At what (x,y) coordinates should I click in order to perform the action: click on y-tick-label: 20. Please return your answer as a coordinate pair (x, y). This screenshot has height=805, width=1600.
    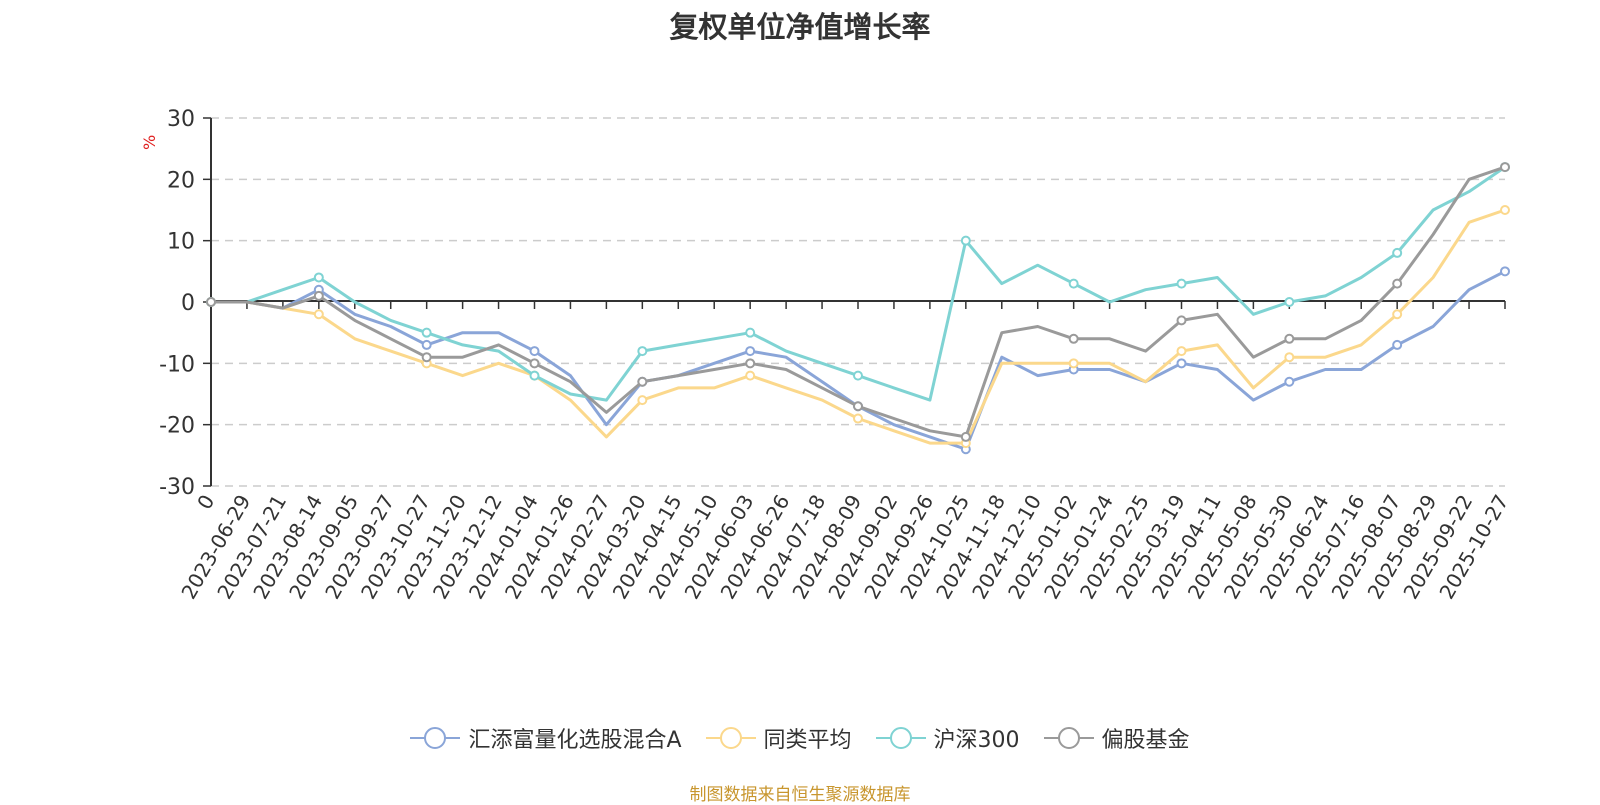
    Looking at the image, I should click on (181, 180).